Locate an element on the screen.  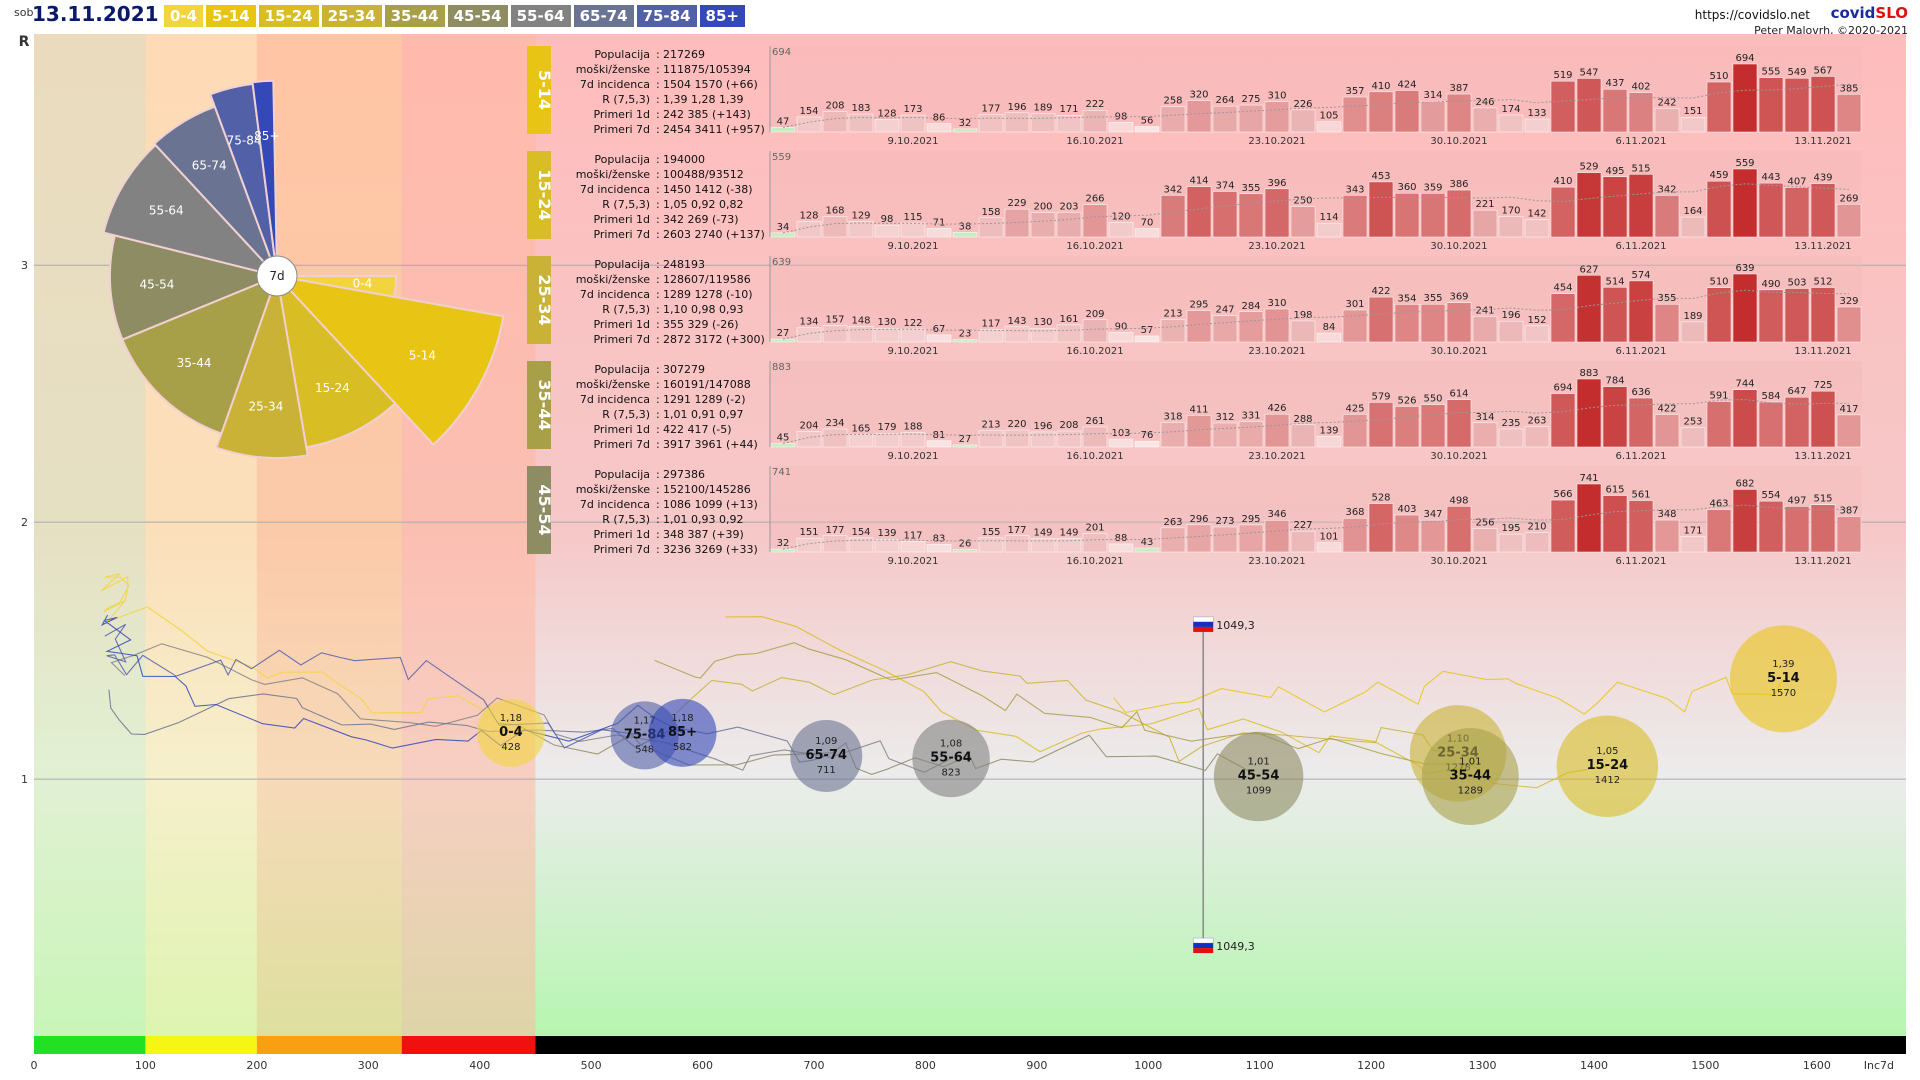
age-tab-55-64: 55-64 is located at coordinates (540, 16).